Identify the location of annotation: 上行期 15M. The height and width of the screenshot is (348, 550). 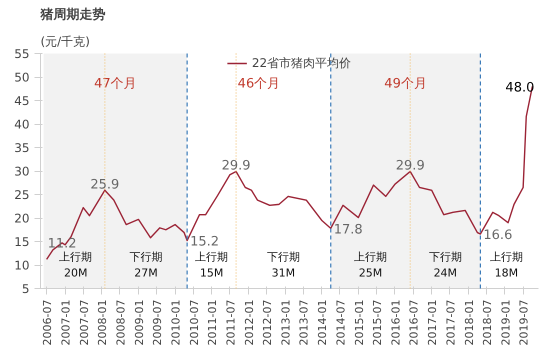
(211, 265).